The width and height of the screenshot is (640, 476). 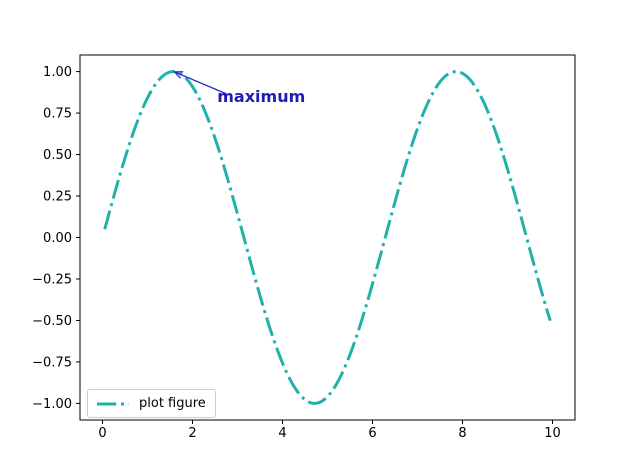 What do you see at coordinates (52, 321) in the screenshot?
I see `y-tick-label: −0.50` at bounding box center [52, 321].